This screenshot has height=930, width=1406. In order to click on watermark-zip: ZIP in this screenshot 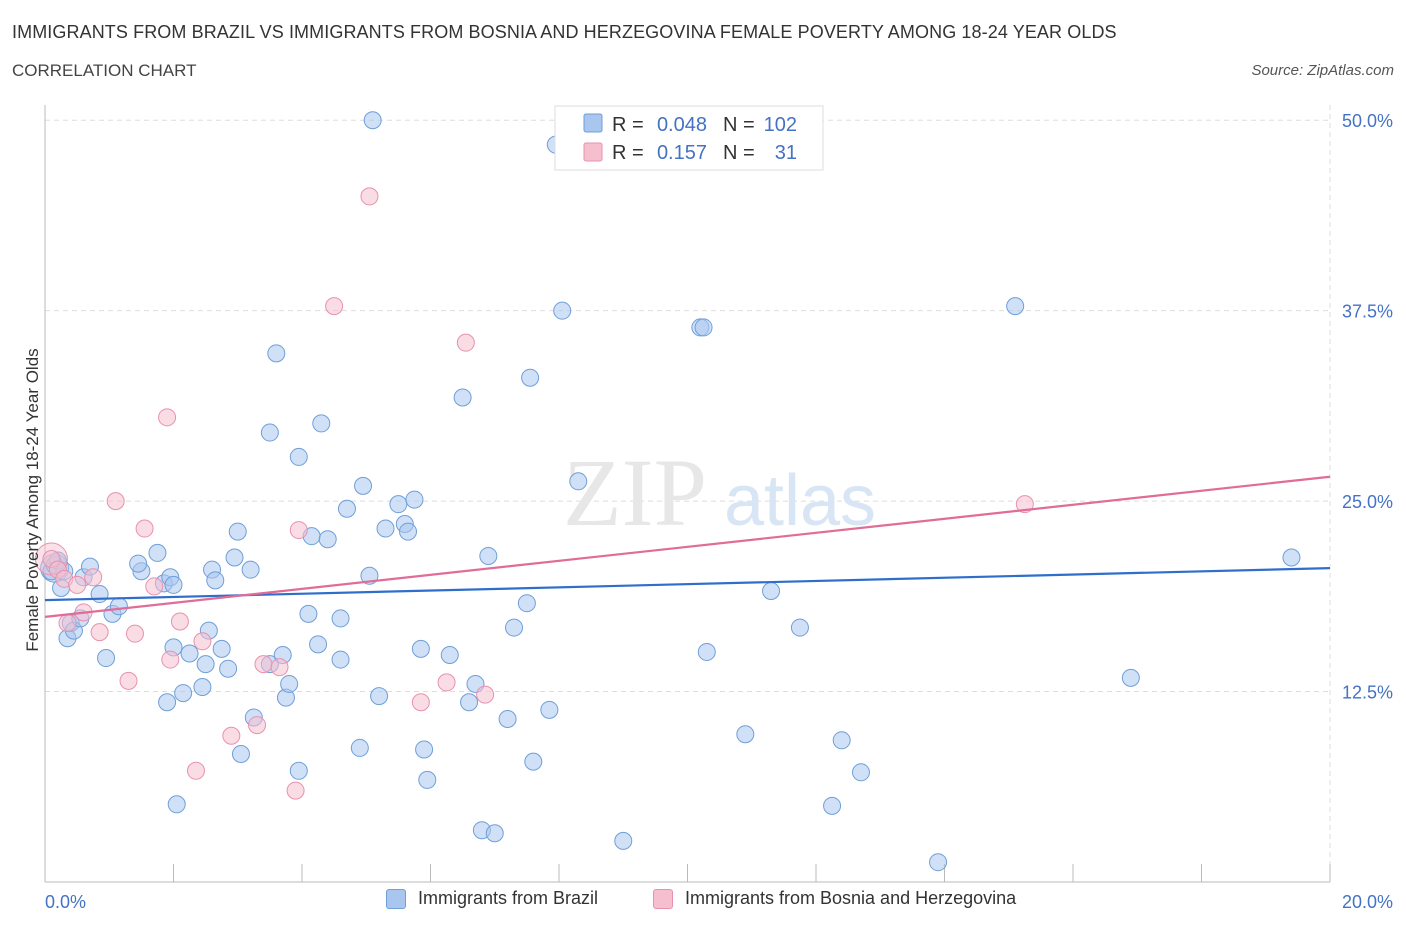, I will do `click(635, 492)`.